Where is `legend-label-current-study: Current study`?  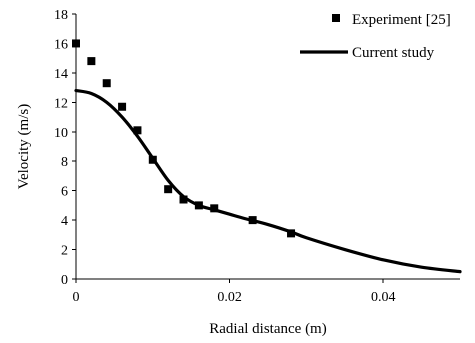
legend-label-current-study: Current study is located at coordinates (393, 53).